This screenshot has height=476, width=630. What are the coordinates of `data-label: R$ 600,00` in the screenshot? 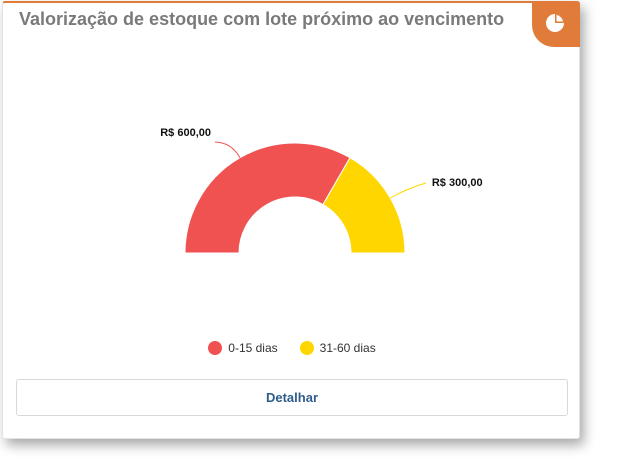 It's located at (185, 133).